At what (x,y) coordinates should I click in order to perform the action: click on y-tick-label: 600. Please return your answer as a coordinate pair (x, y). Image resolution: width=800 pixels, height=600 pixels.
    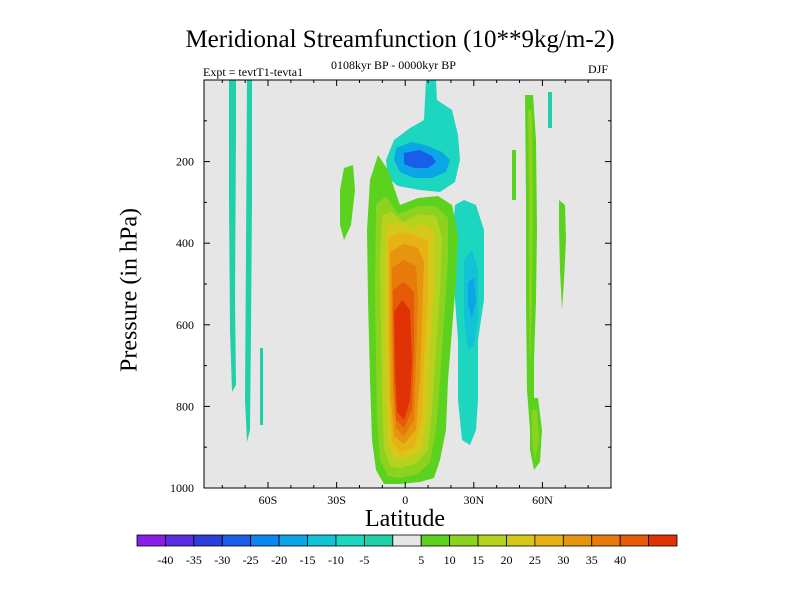
    Looking at the image, I should click on (185, 325).